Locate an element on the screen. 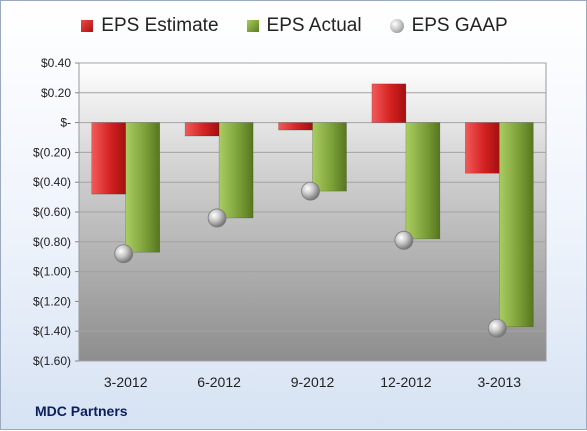  x-tick-label: 12-2012 is located at coordinates (406, 382).